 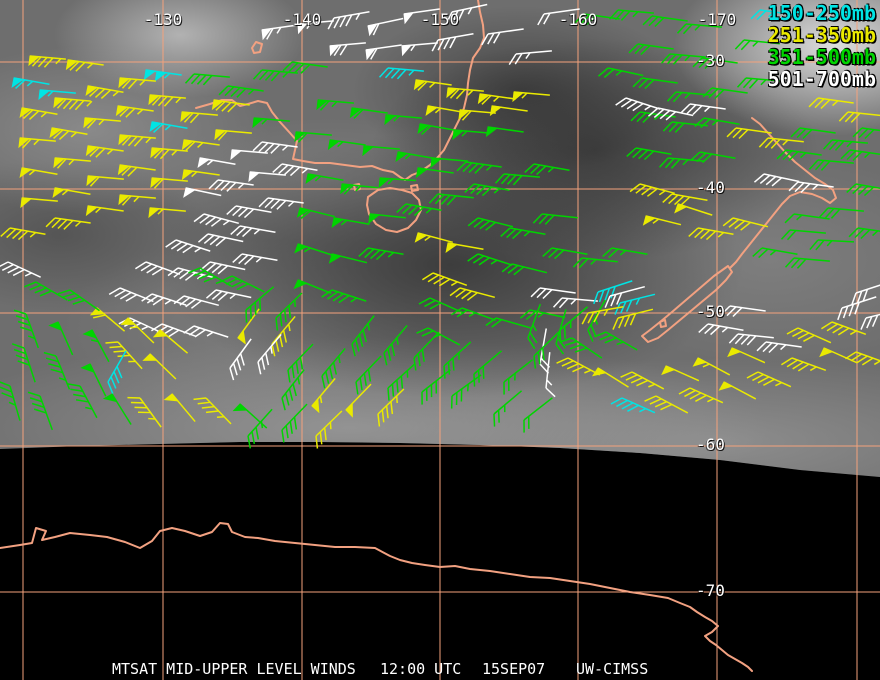 What do you see at coordinates (710, 311) in the screenshot?
I see `latitude-label: -50` at bounding box center [710, 311].